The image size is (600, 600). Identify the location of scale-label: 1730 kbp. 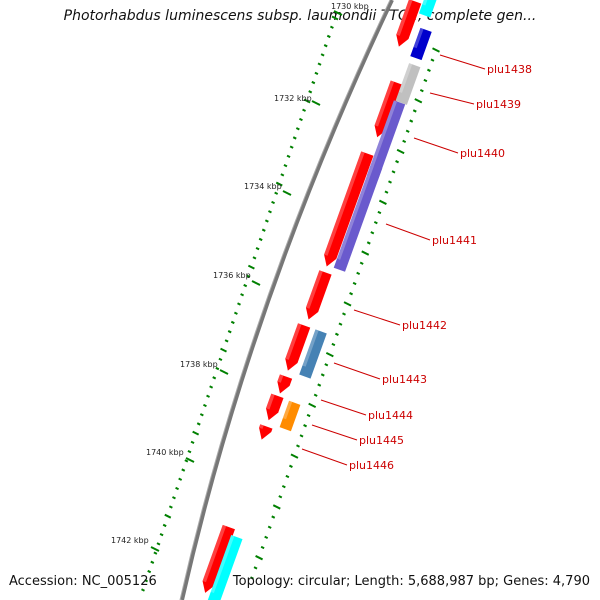
(350, 6).